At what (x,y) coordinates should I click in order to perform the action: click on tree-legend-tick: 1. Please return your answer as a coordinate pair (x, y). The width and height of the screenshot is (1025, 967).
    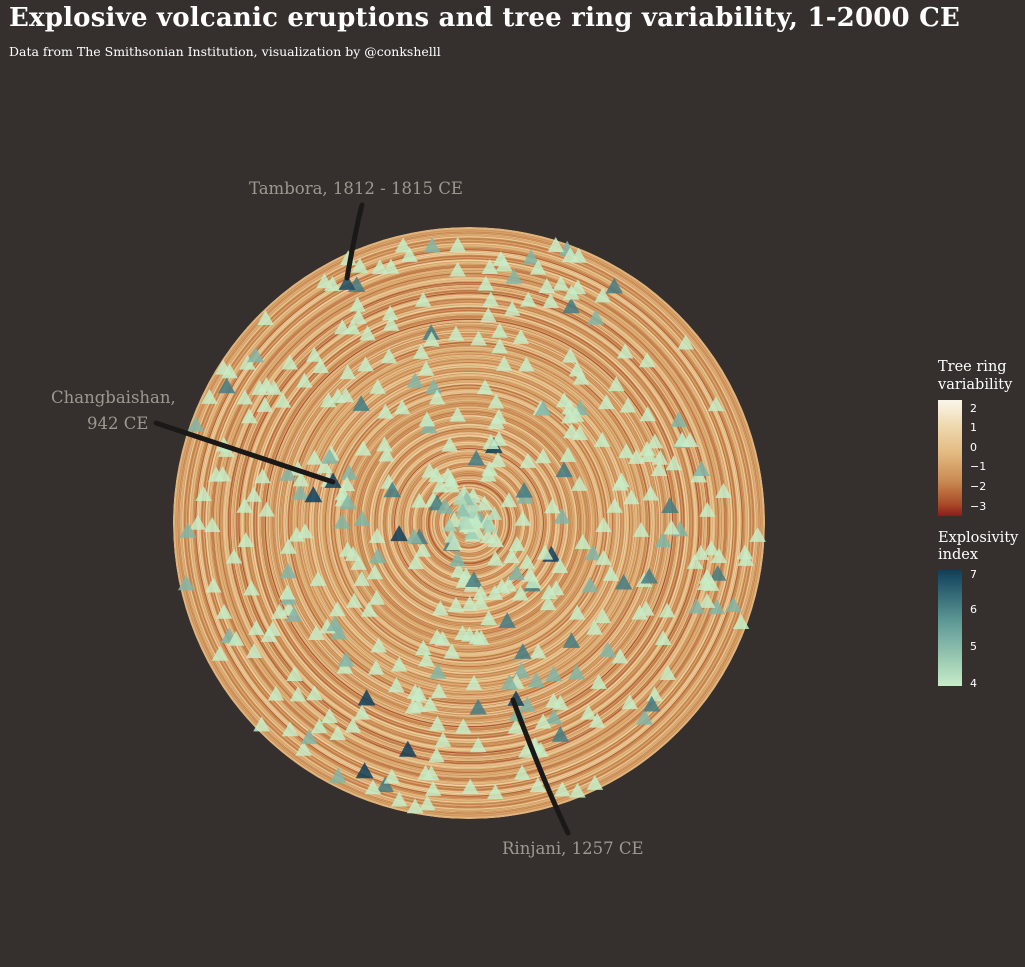
    Looking at the image, I should click on (973, 427).